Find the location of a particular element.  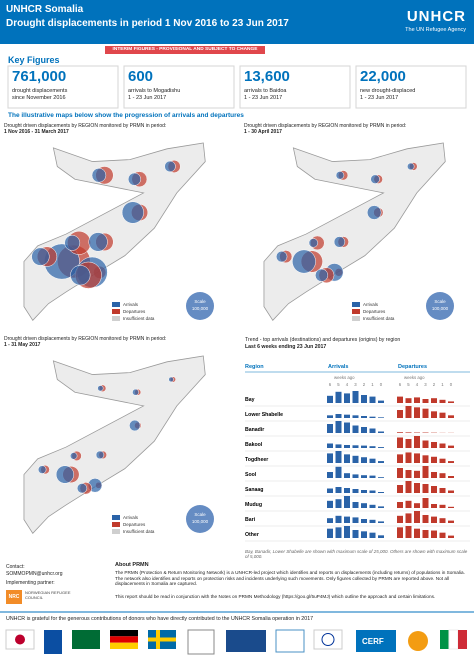

donor-logos is located at coordinates (236, 642).